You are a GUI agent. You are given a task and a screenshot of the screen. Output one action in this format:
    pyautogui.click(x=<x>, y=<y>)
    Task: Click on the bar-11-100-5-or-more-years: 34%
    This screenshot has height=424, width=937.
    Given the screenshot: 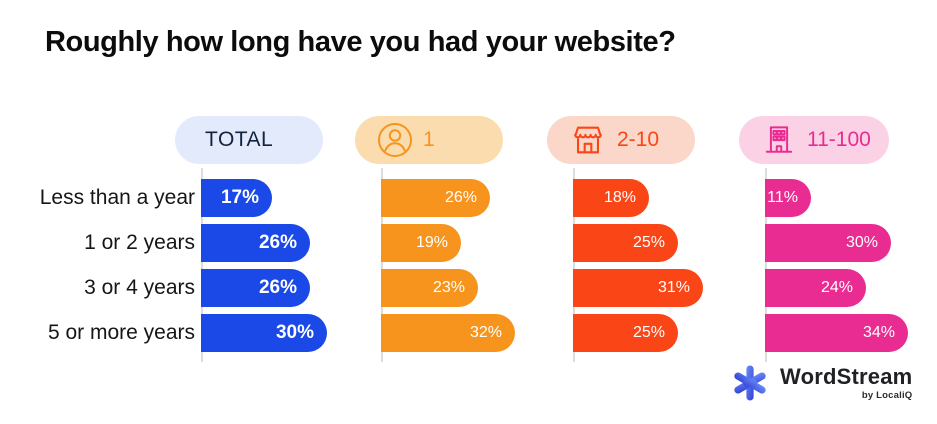 What is the action you would take?
    pyautogui.click(x=836, y=333)
    